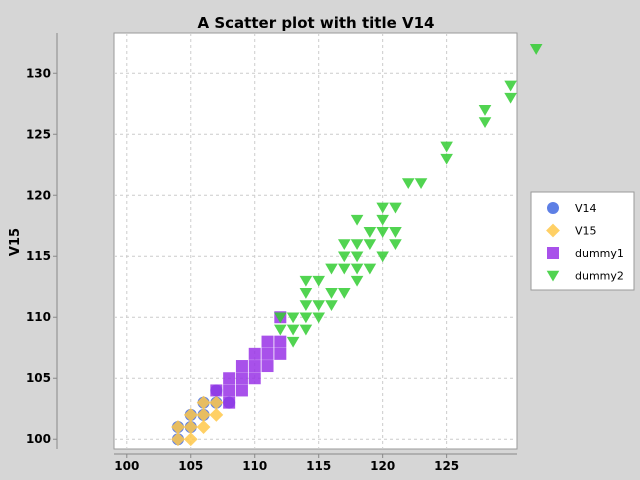 The image size is (640, 480). Describe the element at coordinates (599, 276) in the screenshot. I see `legend-label-dummy2: dummy2` at that location.